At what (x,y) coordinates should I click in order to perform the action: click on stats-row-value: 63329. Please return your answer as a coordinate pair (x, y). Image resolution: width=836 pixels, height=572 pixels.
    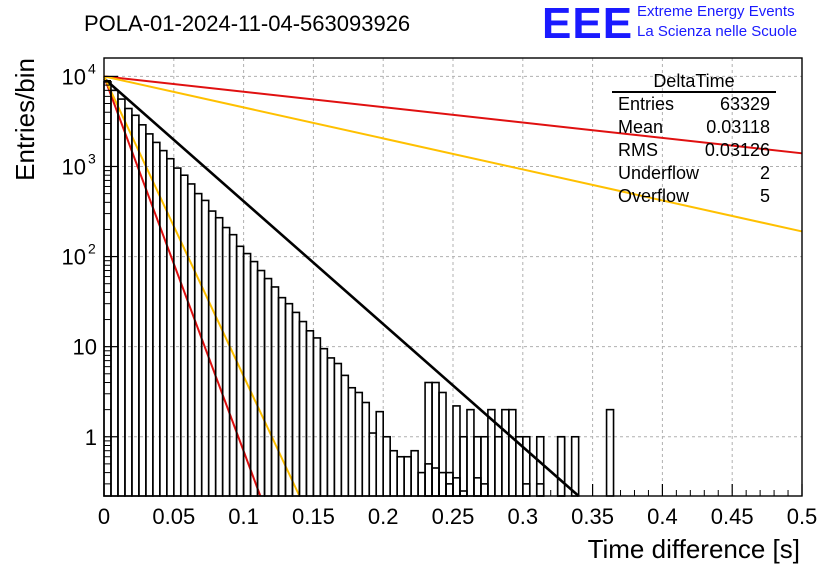
    Looking at the image, I should click on (745, 104).